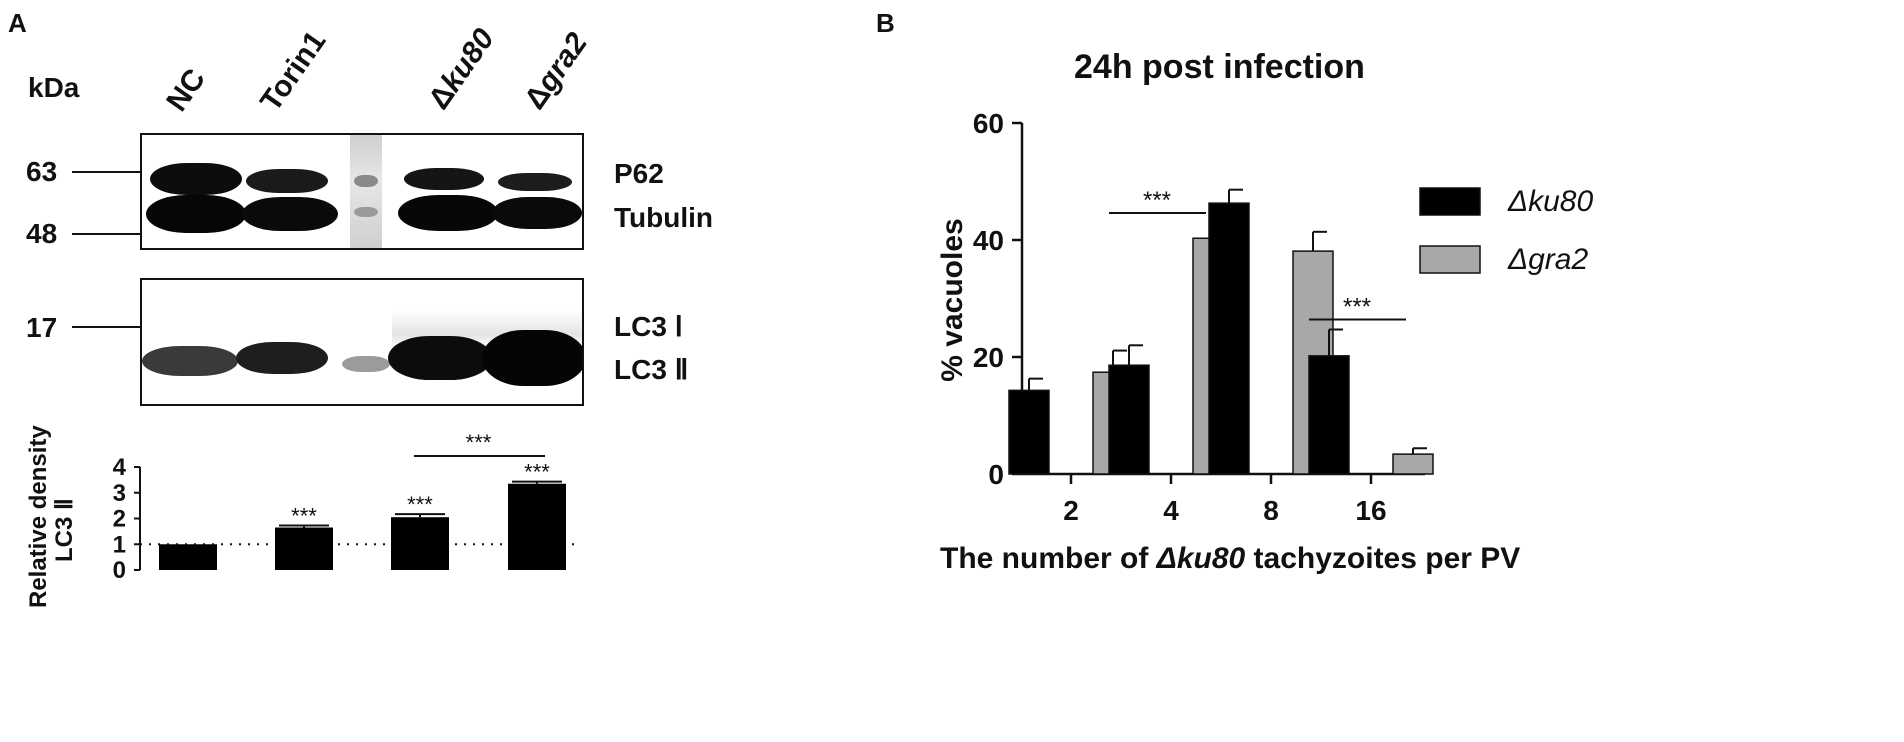 Image resolution: width=1904 pixels, height=742 pixels. What do you see at coordinates (17, 23) in the screenshot?
I see `panel-a-letter: A` at bounding box center [17, 23].